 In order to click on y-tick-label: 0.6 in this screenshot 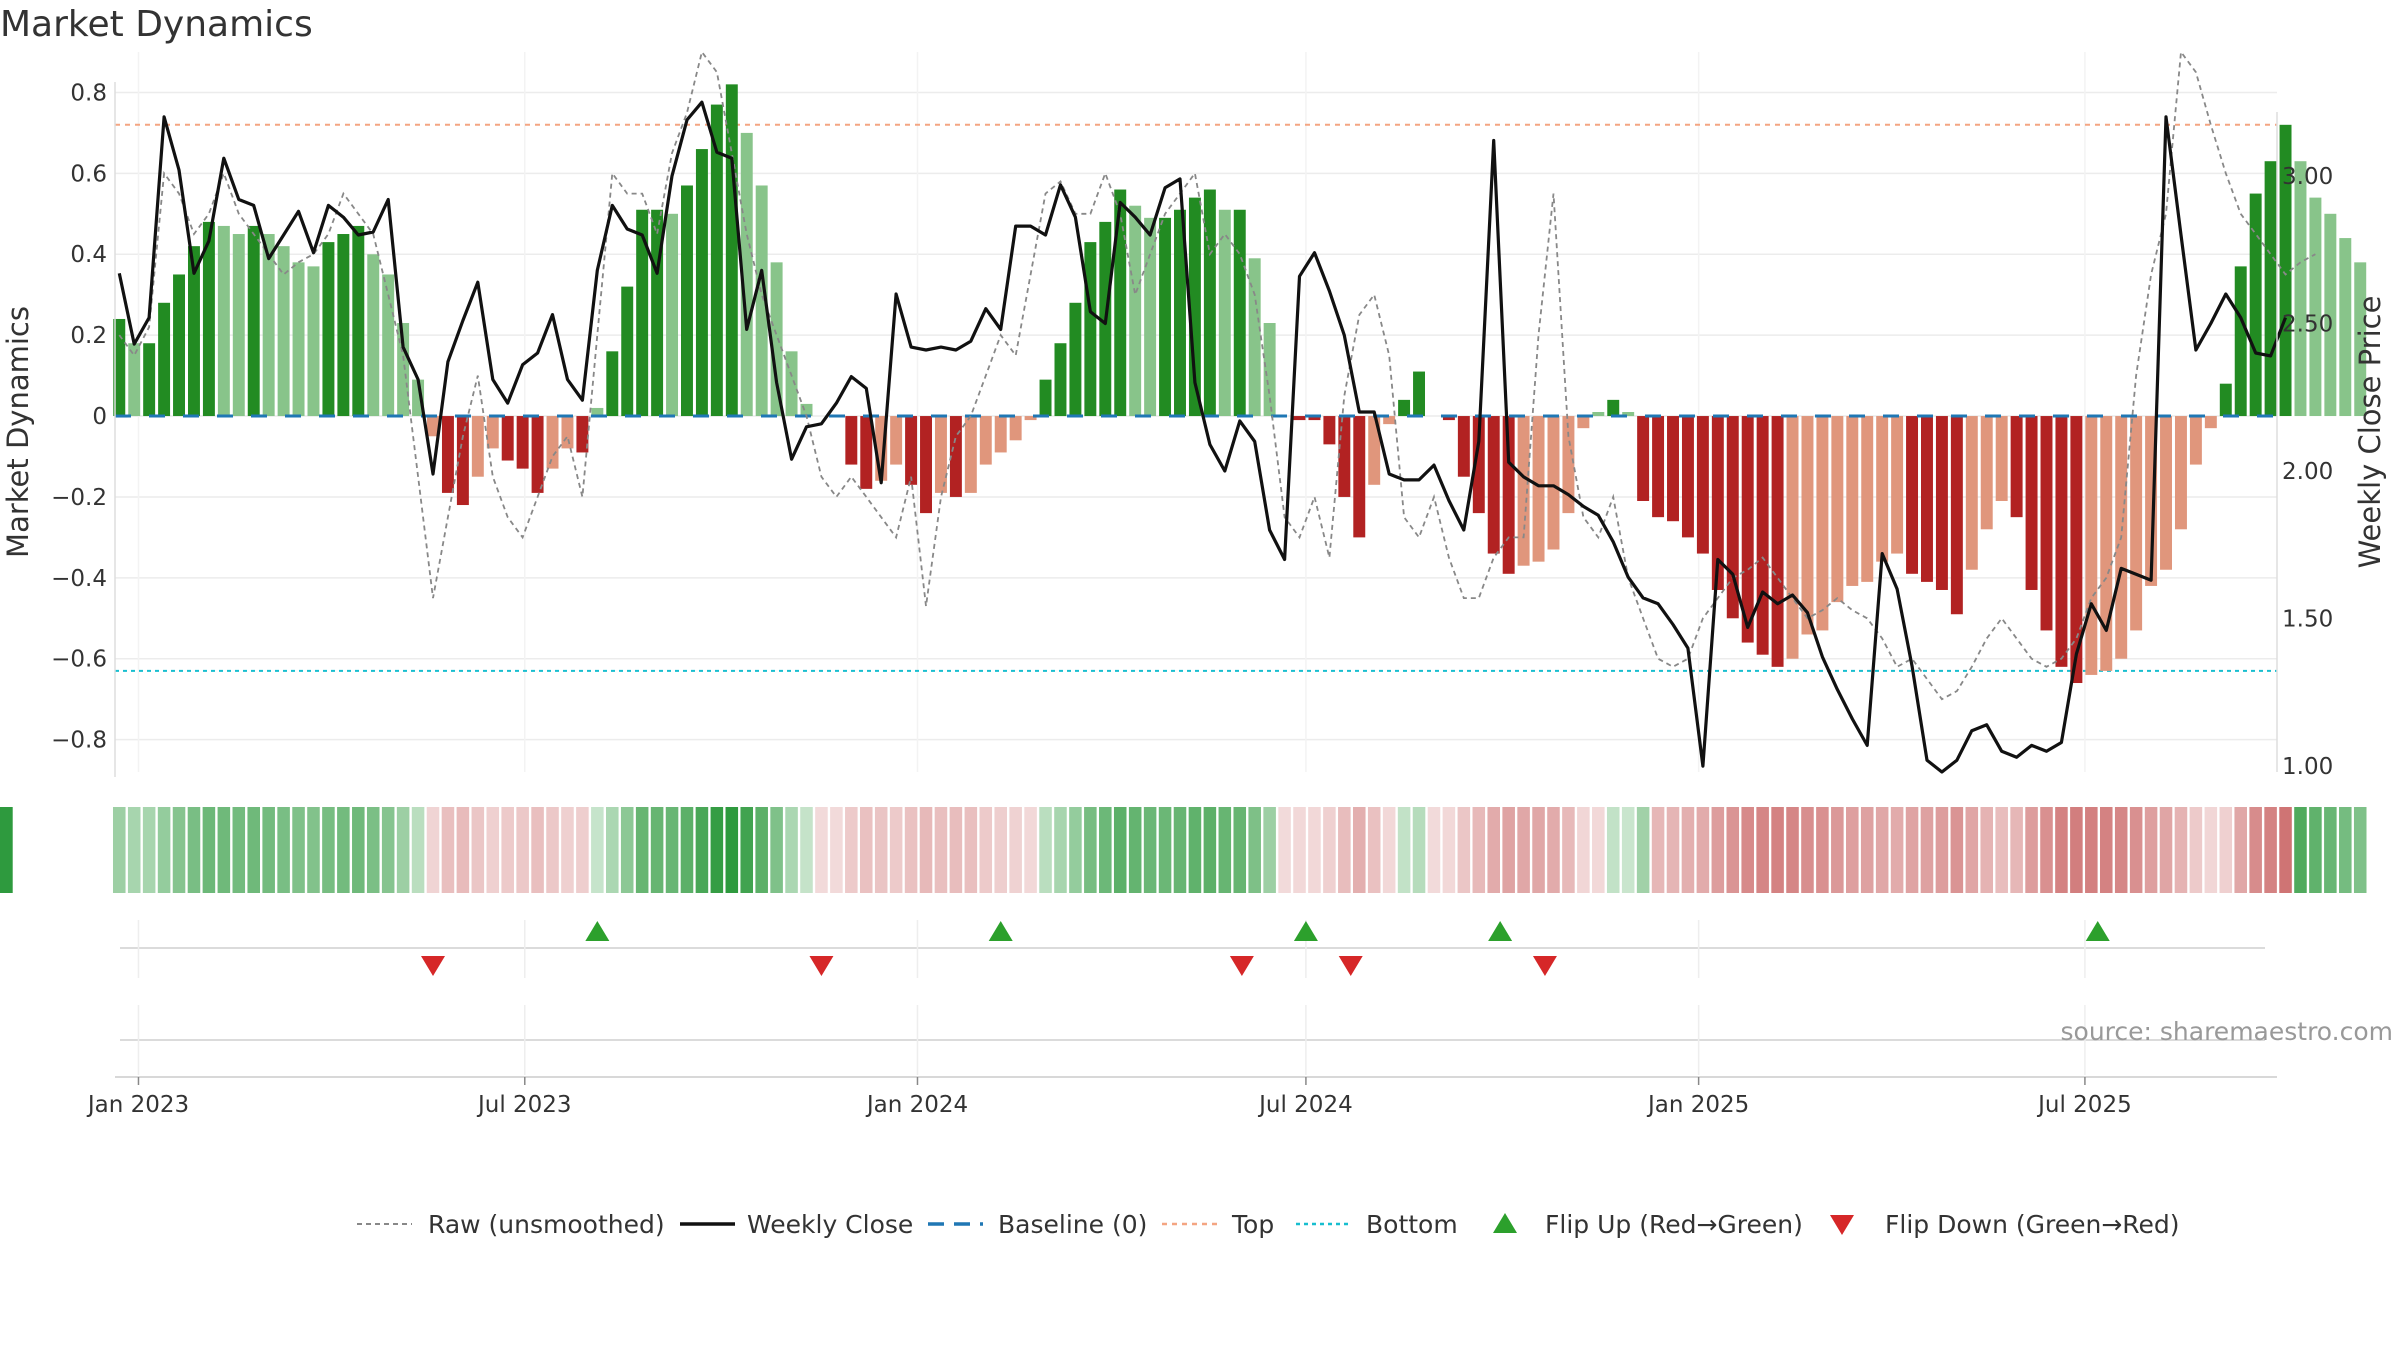, I will do `click(88, 174)`.